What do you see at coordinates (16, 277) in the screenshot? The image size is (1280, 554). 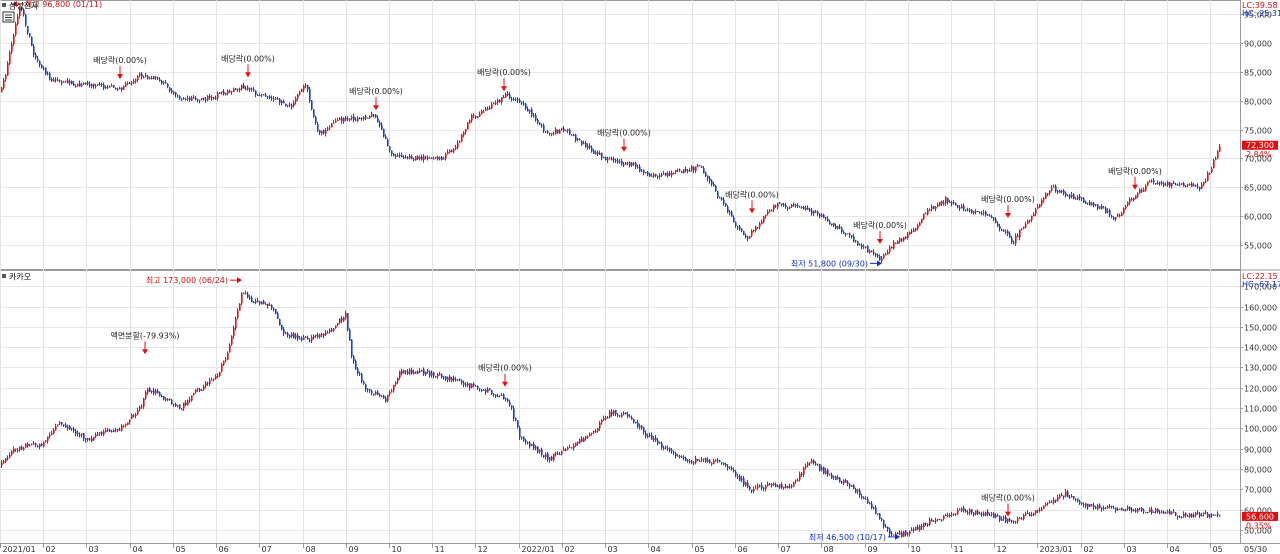 I see `panel-title-kakao: 카카오` at bounding box center [16, 277].